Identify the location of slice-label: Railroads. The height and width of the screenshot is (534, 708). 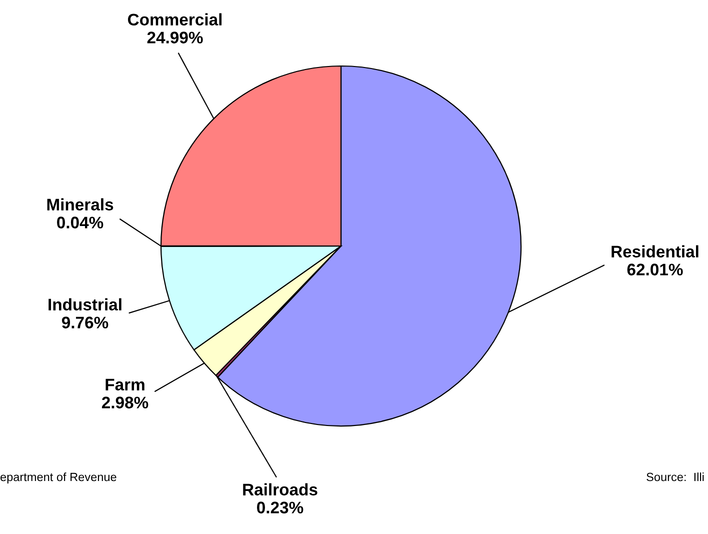
(280, 489).